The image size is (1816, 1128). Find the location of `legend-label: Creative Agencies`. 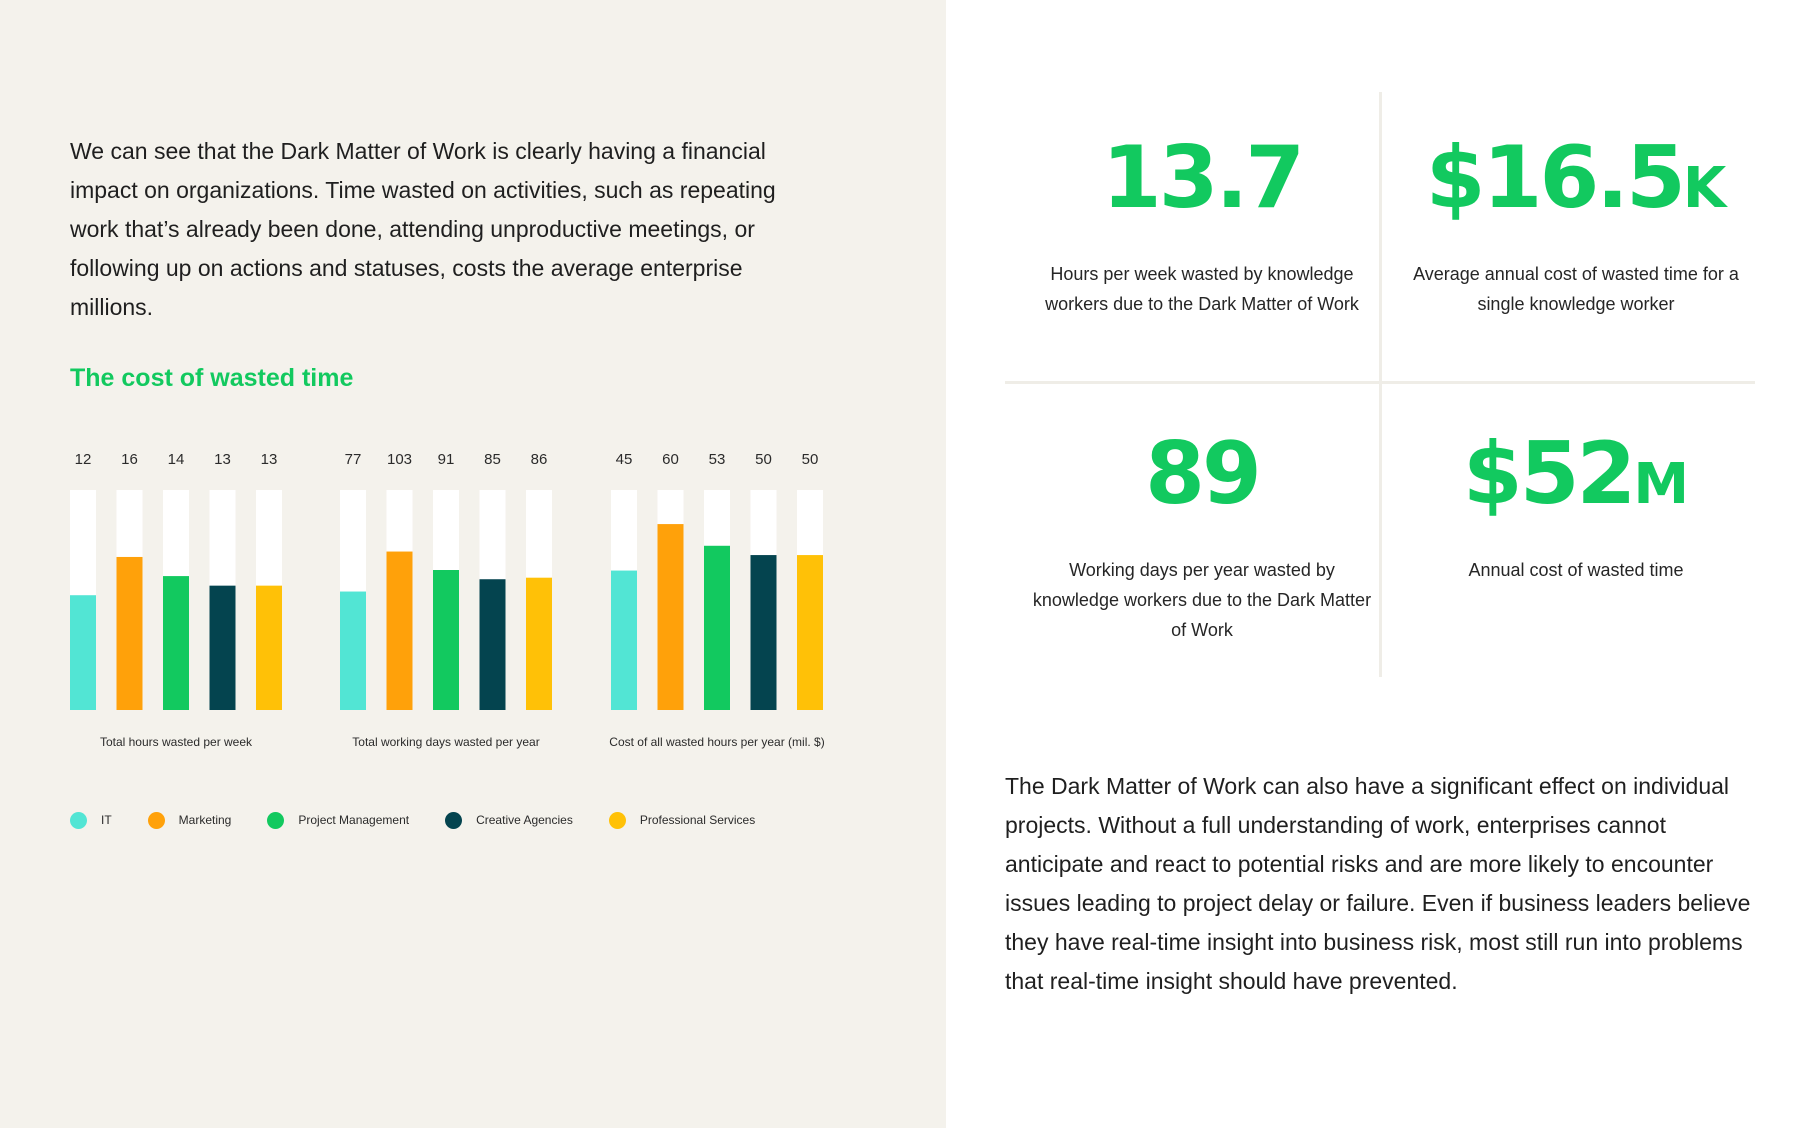

legend-label: Creative Agencies is located at coordinates (524, 820).